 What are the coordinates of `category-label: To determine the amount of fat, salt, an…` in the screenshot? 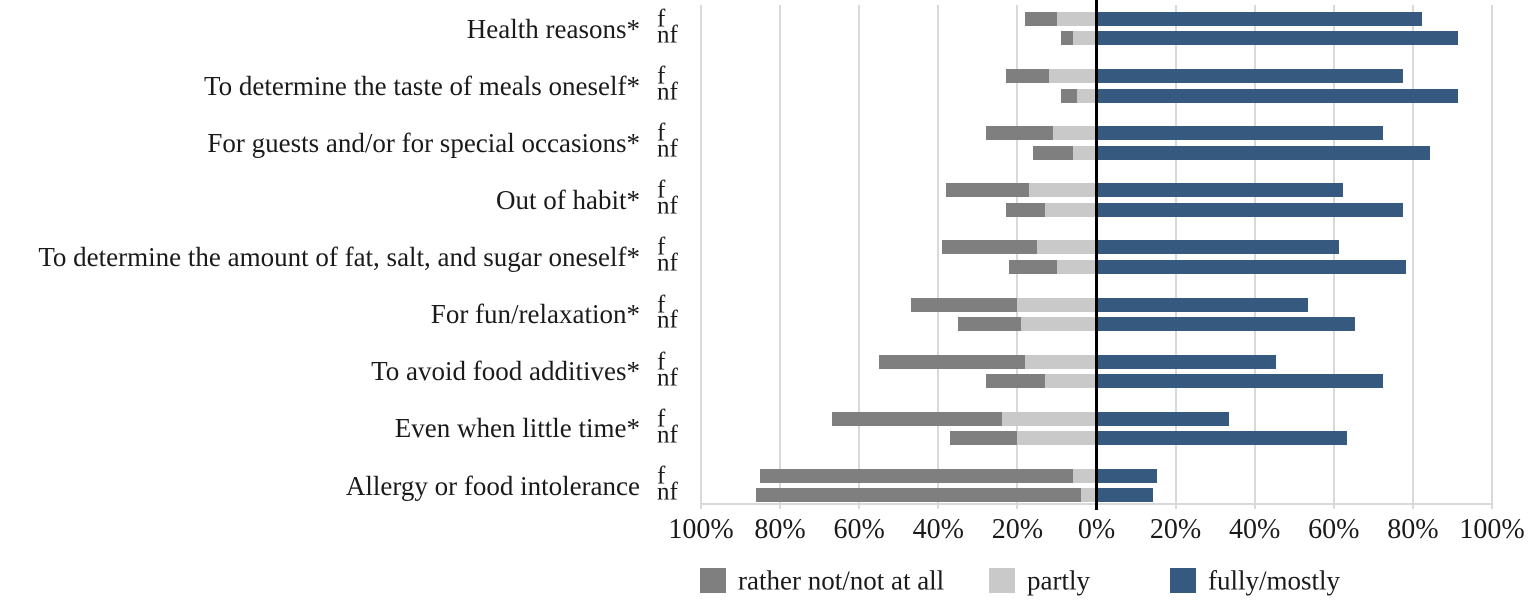 It's located at (339, 257).